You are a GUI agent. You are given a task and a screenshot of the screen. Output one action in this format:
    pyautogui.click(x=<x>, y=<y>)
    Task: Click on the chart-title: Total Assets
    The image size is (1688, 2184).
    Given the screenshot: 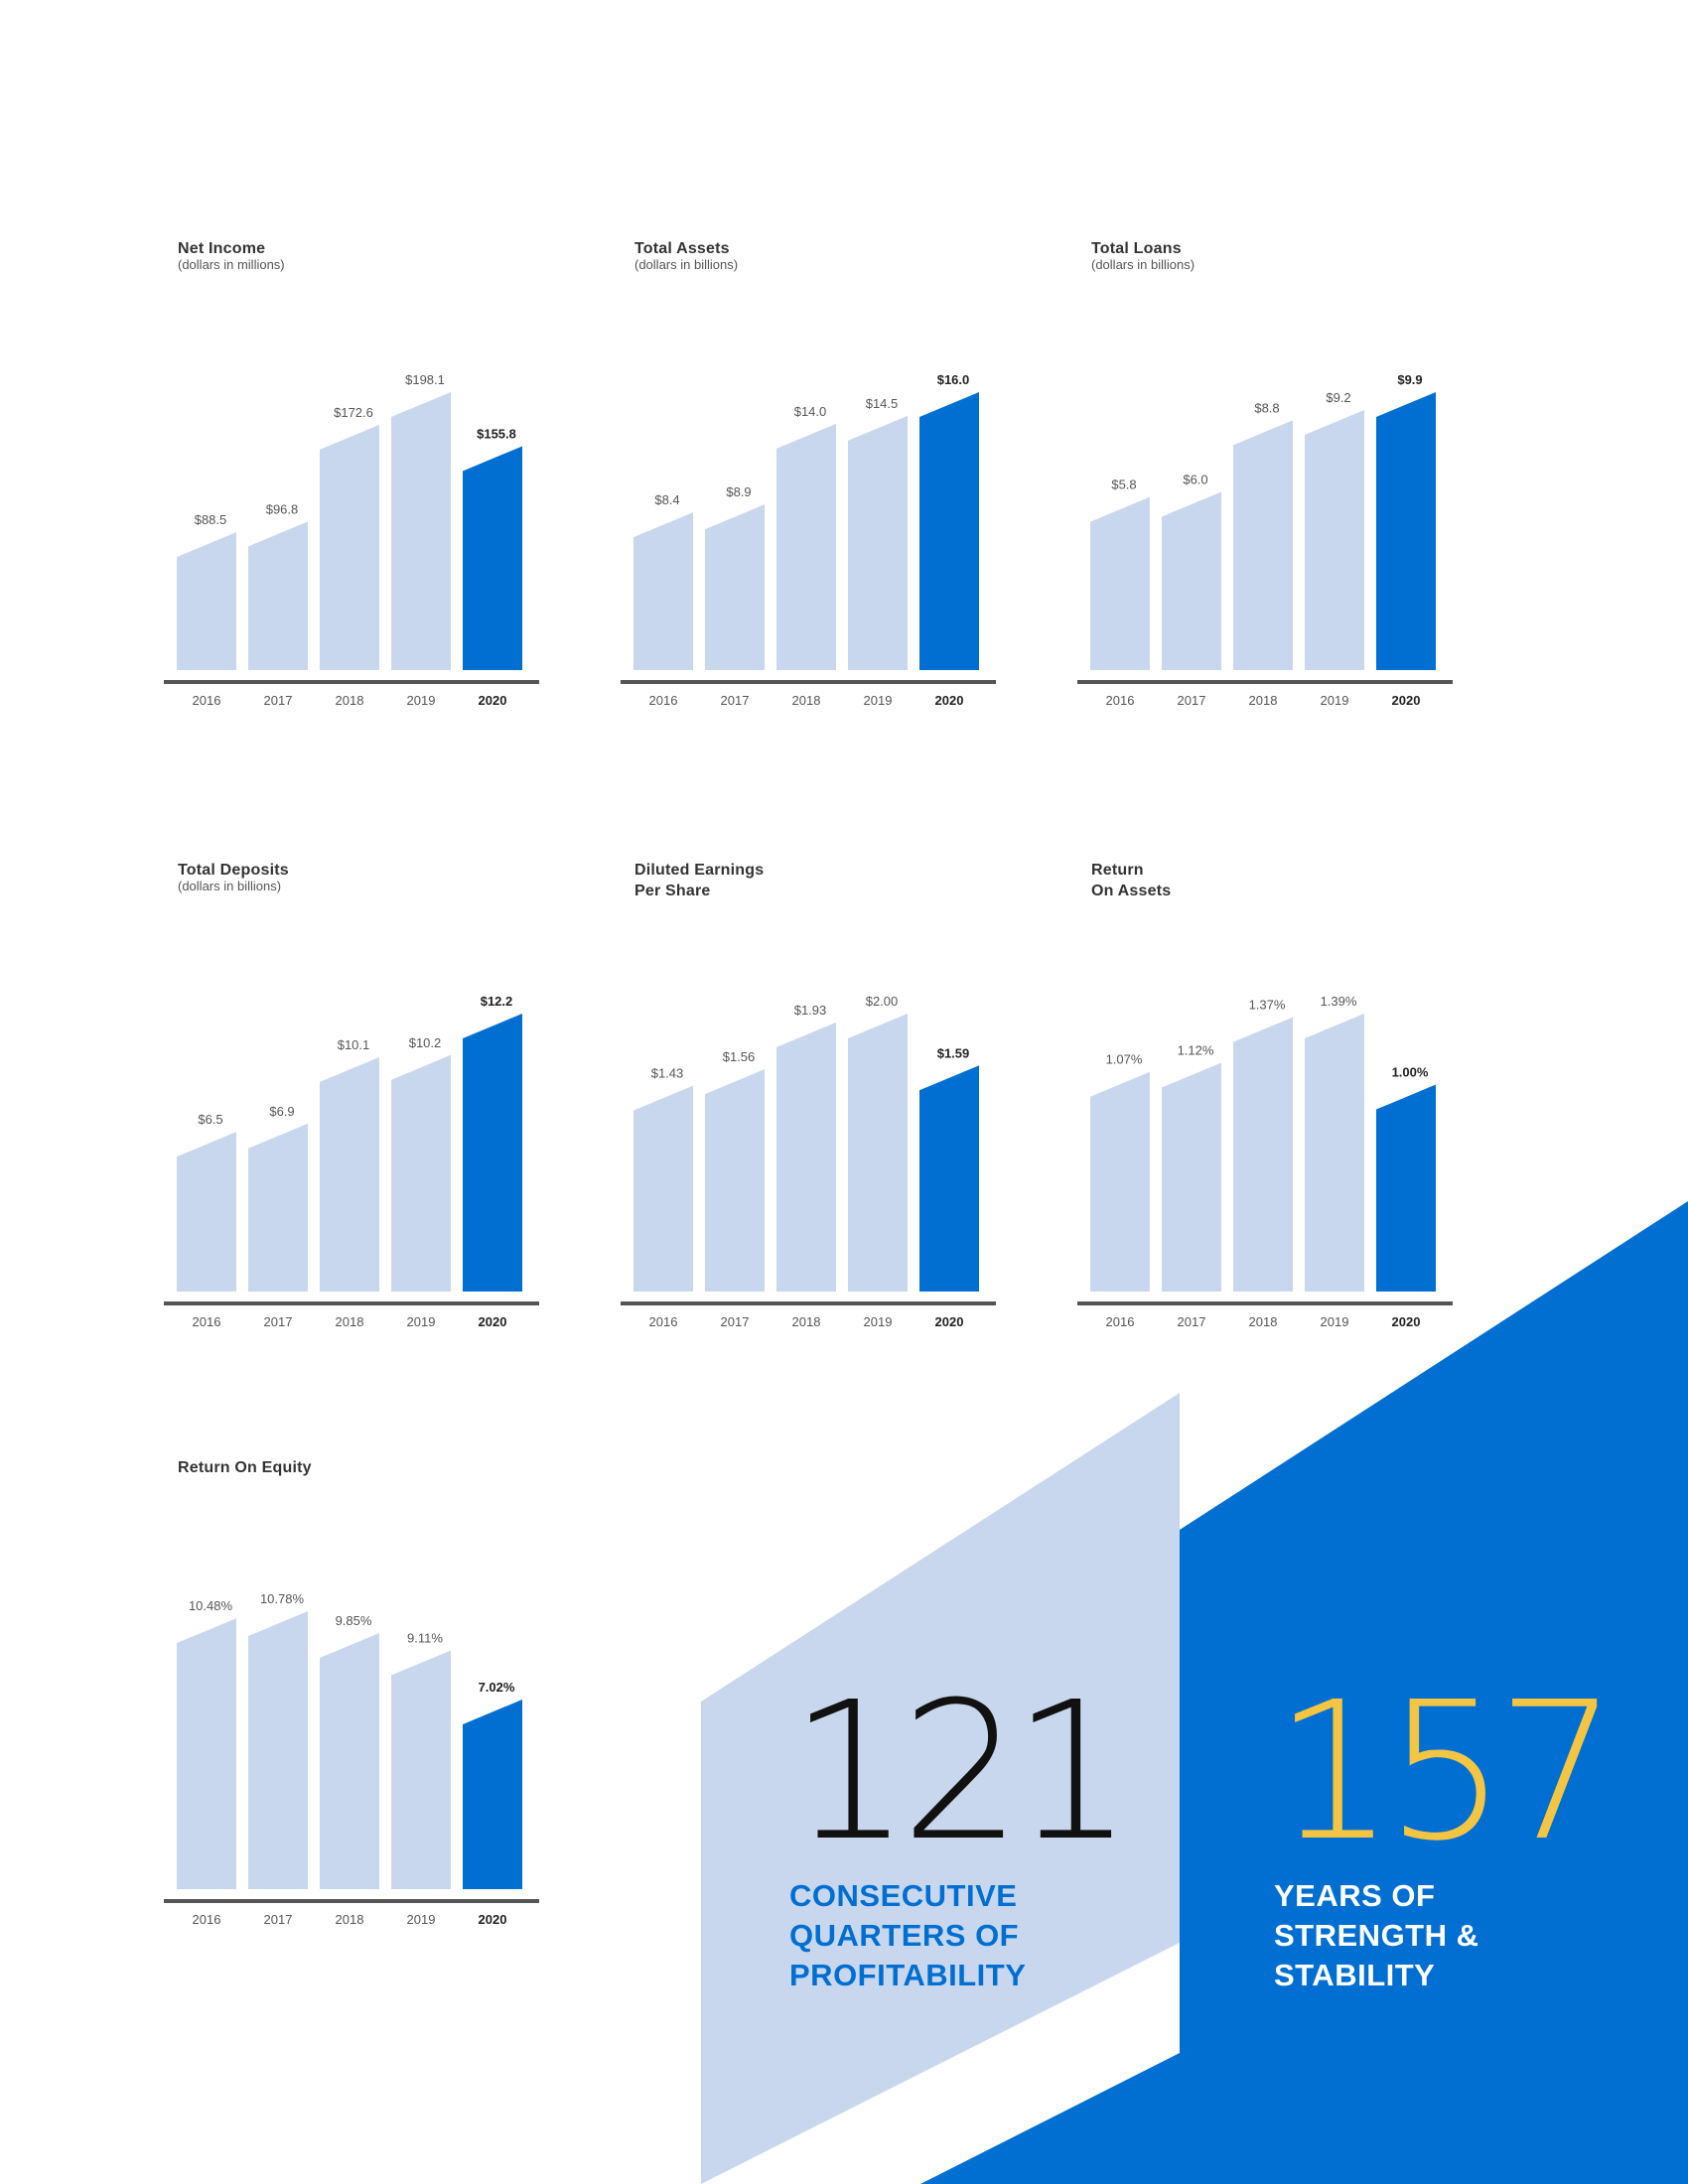 What is the action you would take?
    pyautogui.click(x=682, y=248)
    